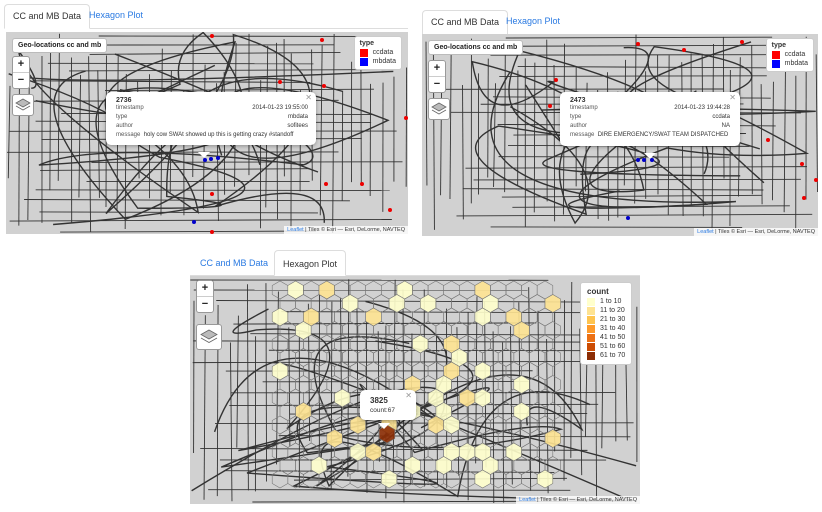 The height and width of the screenshot is (512, 822). What do you see at coordinates (21, 80) in the screenshot?
I see `zoom-out-button: −` at bounding box center [21, 80].